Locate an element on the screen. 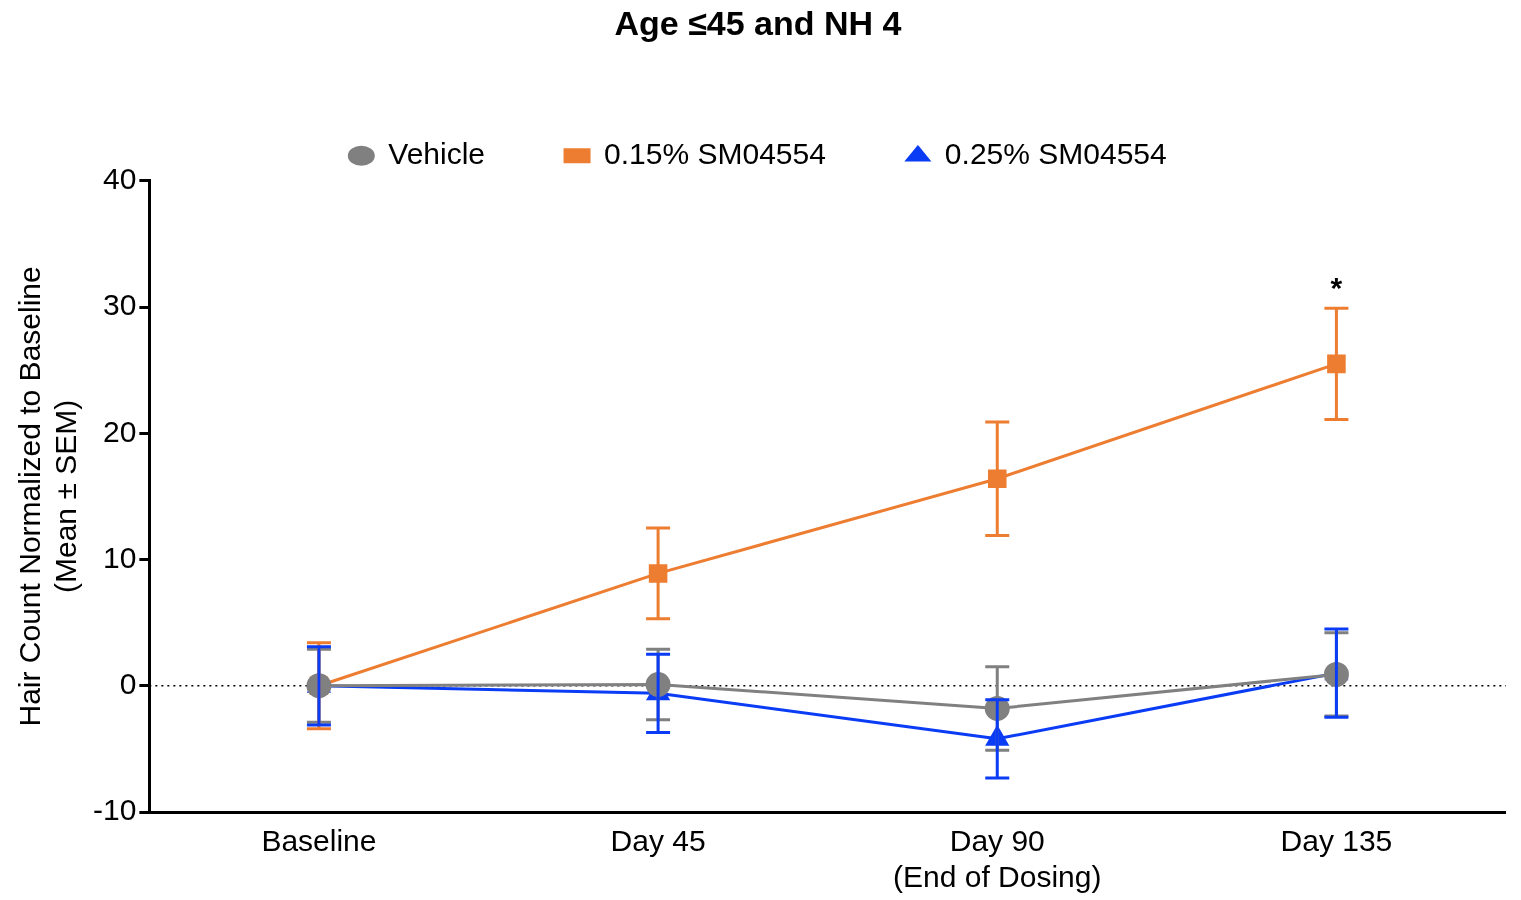  y-tick-label: 30 is located at coordinates (119, 305).